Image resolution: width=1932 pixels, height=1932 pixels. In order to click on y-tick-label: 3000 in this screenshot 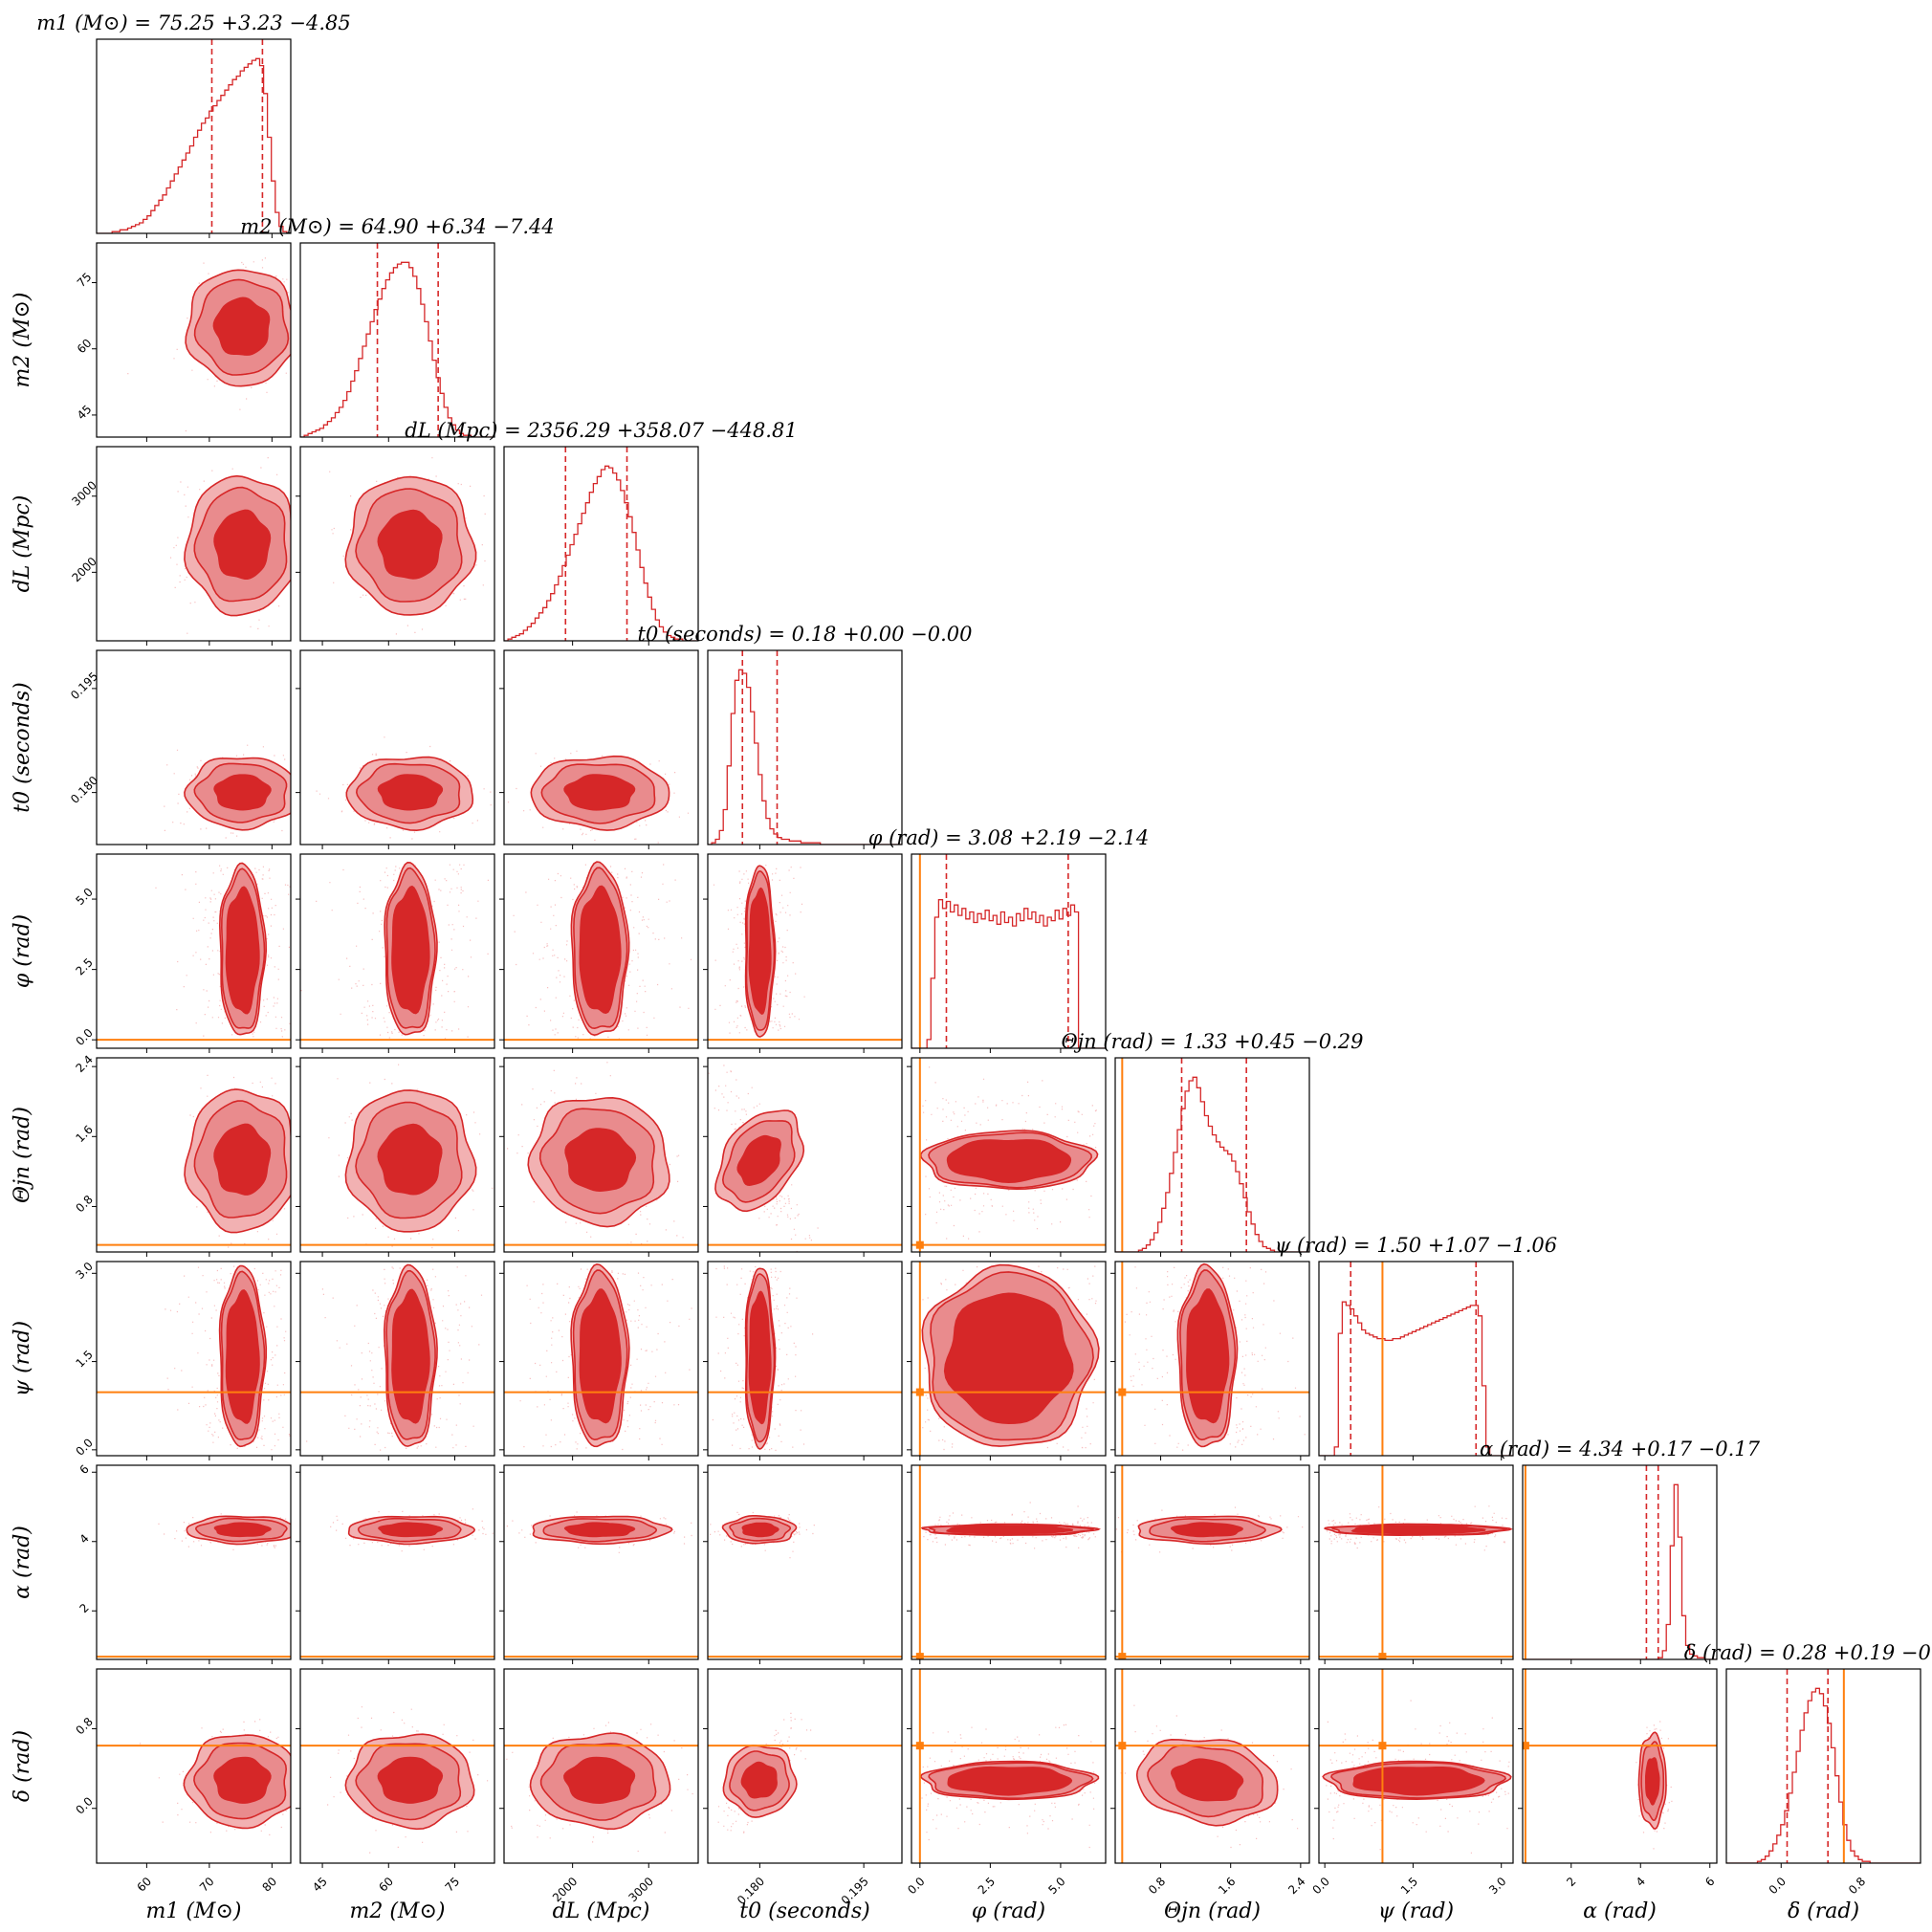, I will do `click(84, 493)`.